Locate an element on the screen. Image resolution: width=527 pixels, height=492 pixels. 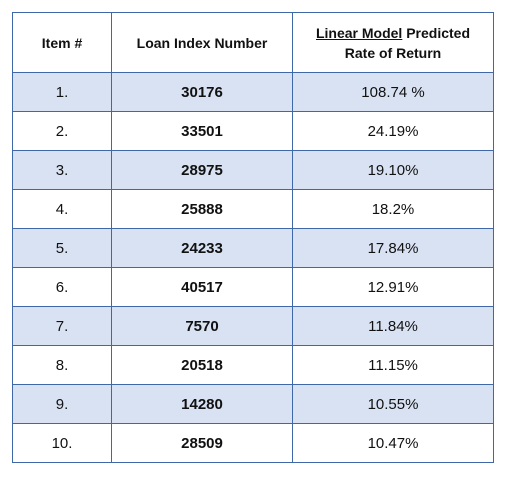
table-row: 4. 25888 18.2% is located at coordinates (253, 209).